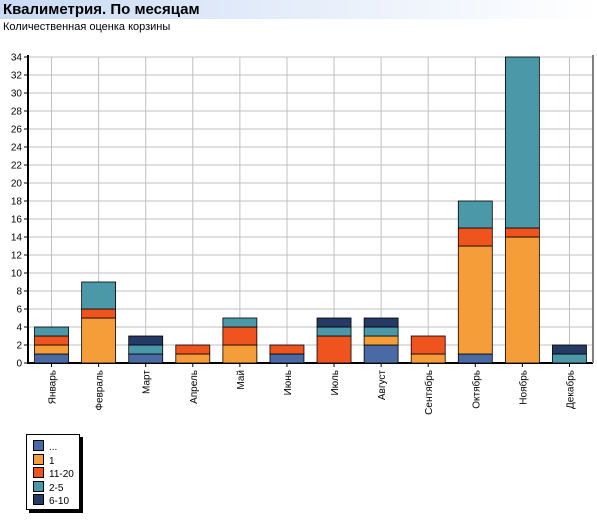 The height and width of the screenshot is (529, 597). What do you see at coordinates (17, 112) in the screenshot?
I see `y-tick-label: 28` at bounding box center [17, 112].